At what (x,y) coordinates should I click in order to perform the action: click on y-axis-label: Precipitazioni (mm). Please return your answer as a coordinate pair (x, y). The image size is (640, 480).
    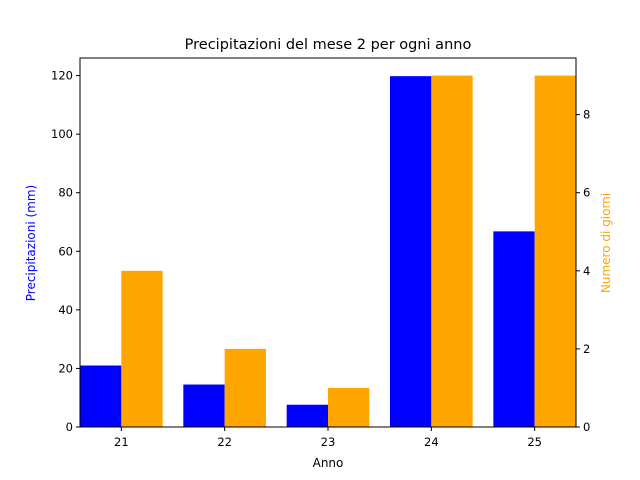
    Looking at the image, I should click on (31, 243).